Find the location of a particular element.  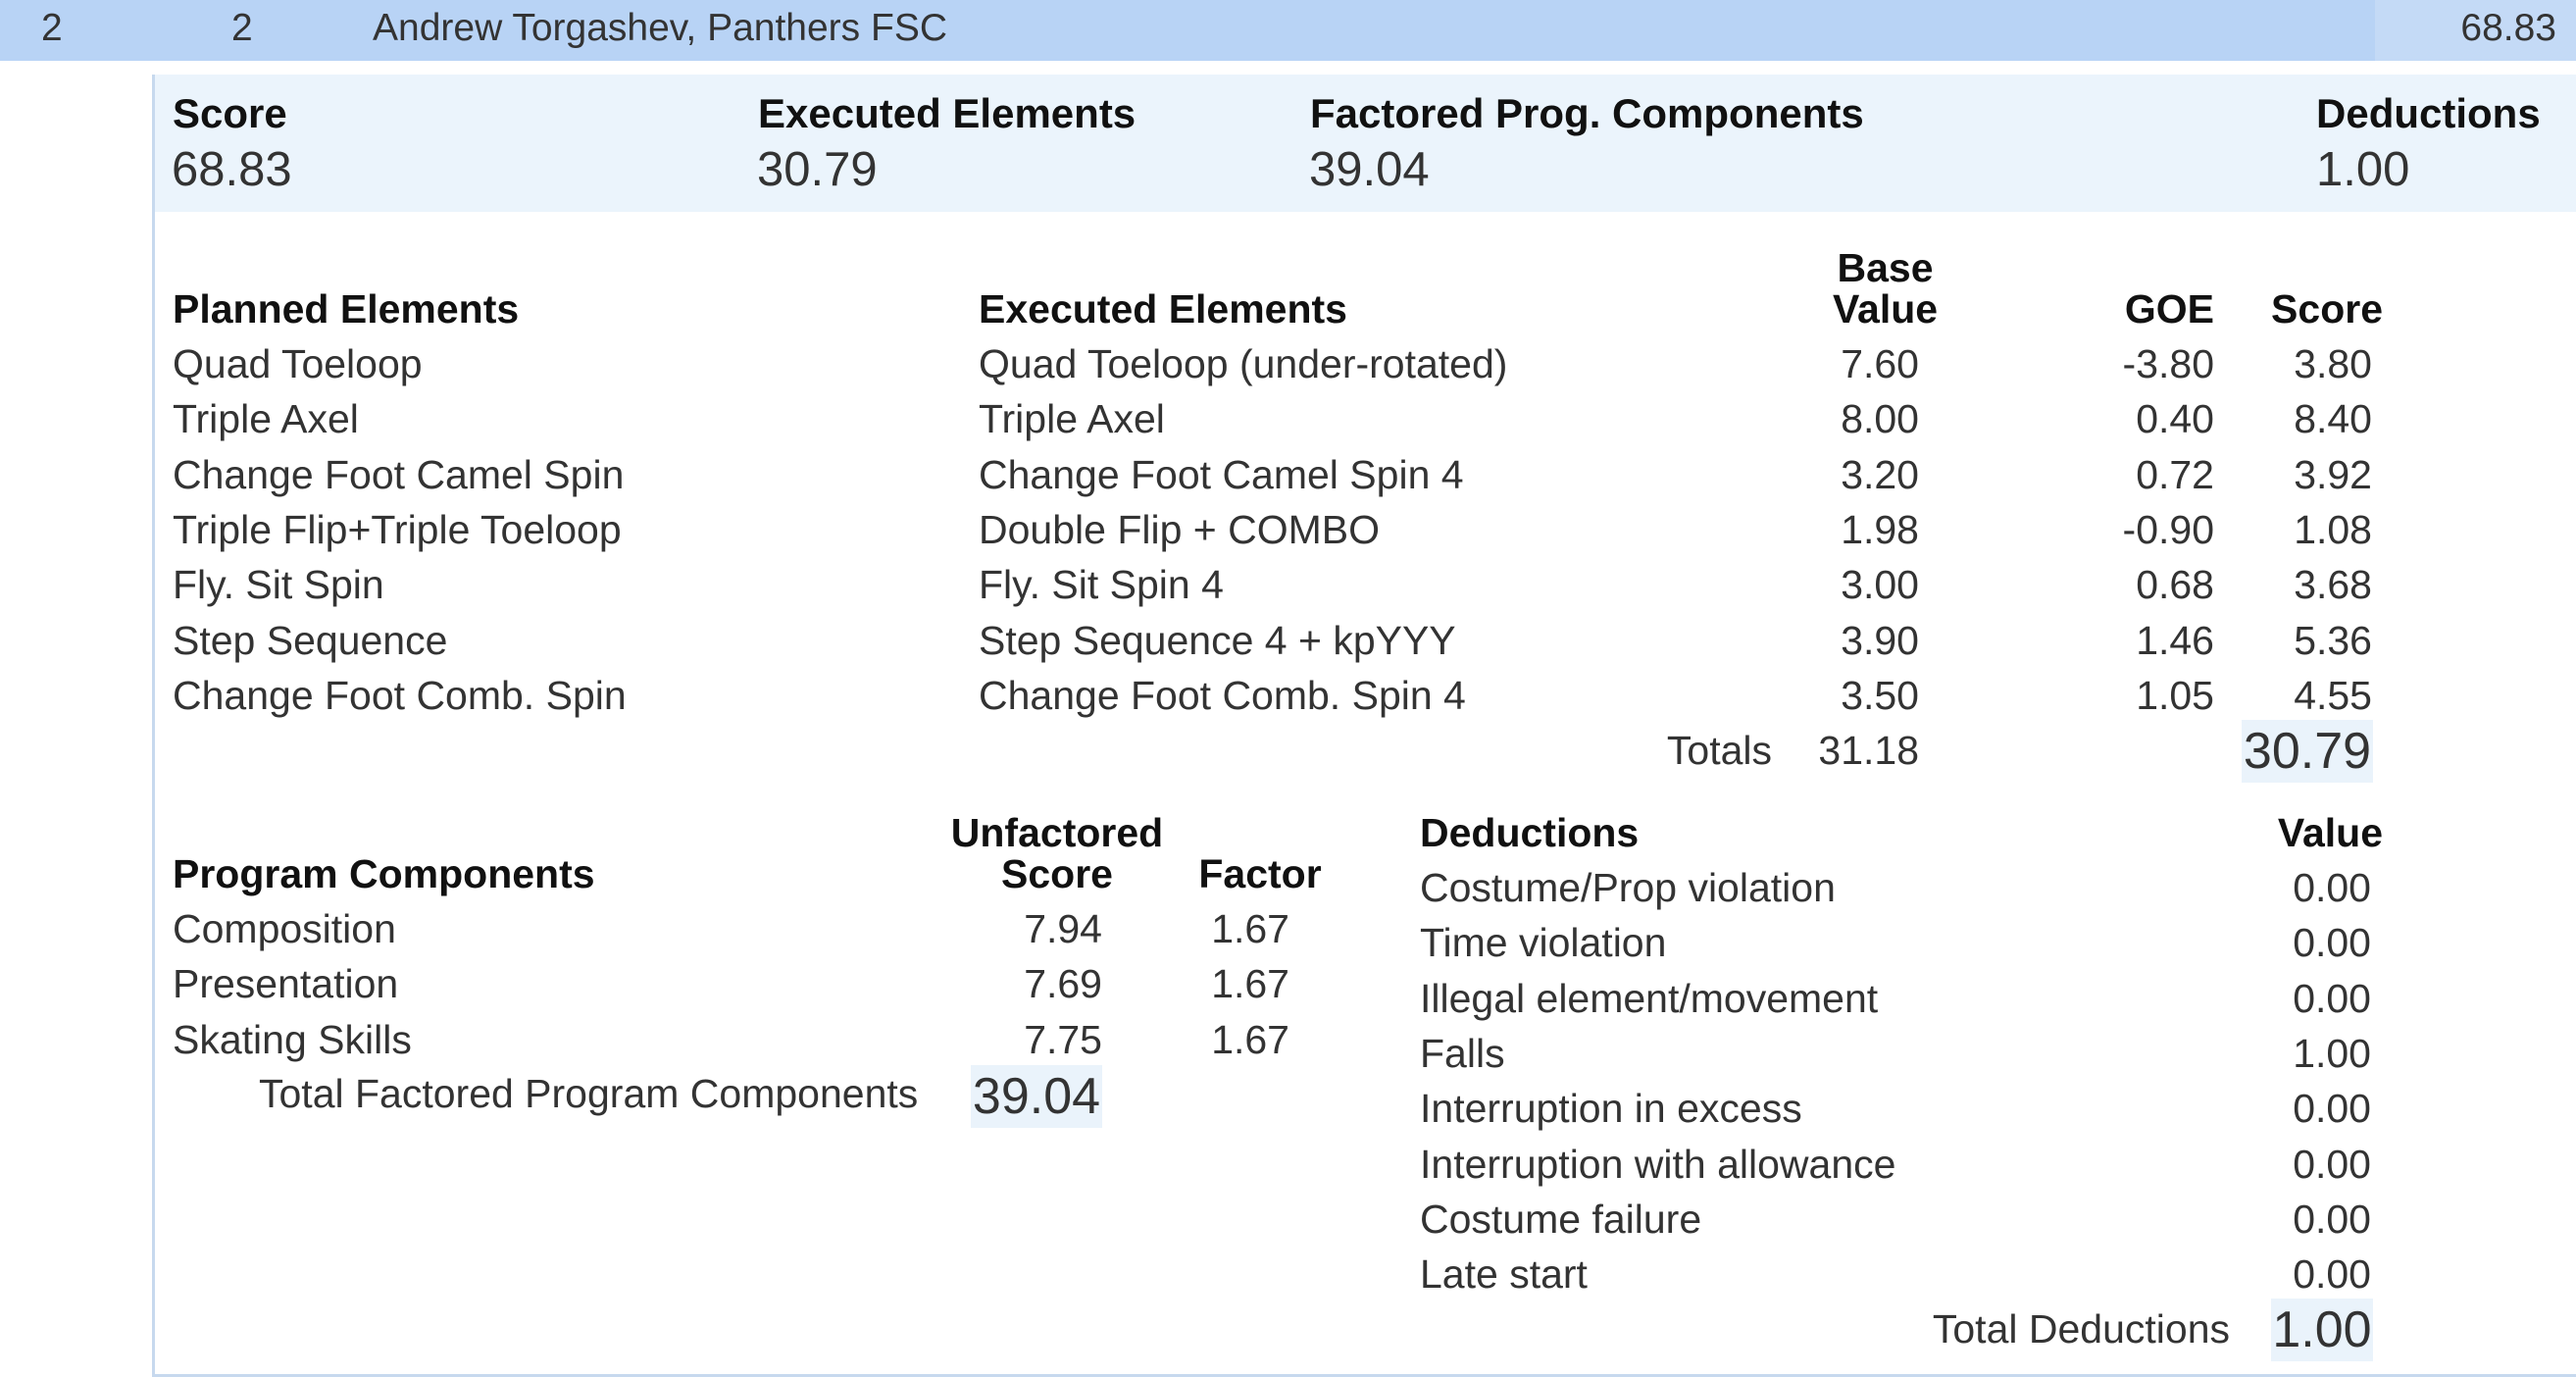

deduction-value: 1.00 is located at coordinates (2332, 1053).